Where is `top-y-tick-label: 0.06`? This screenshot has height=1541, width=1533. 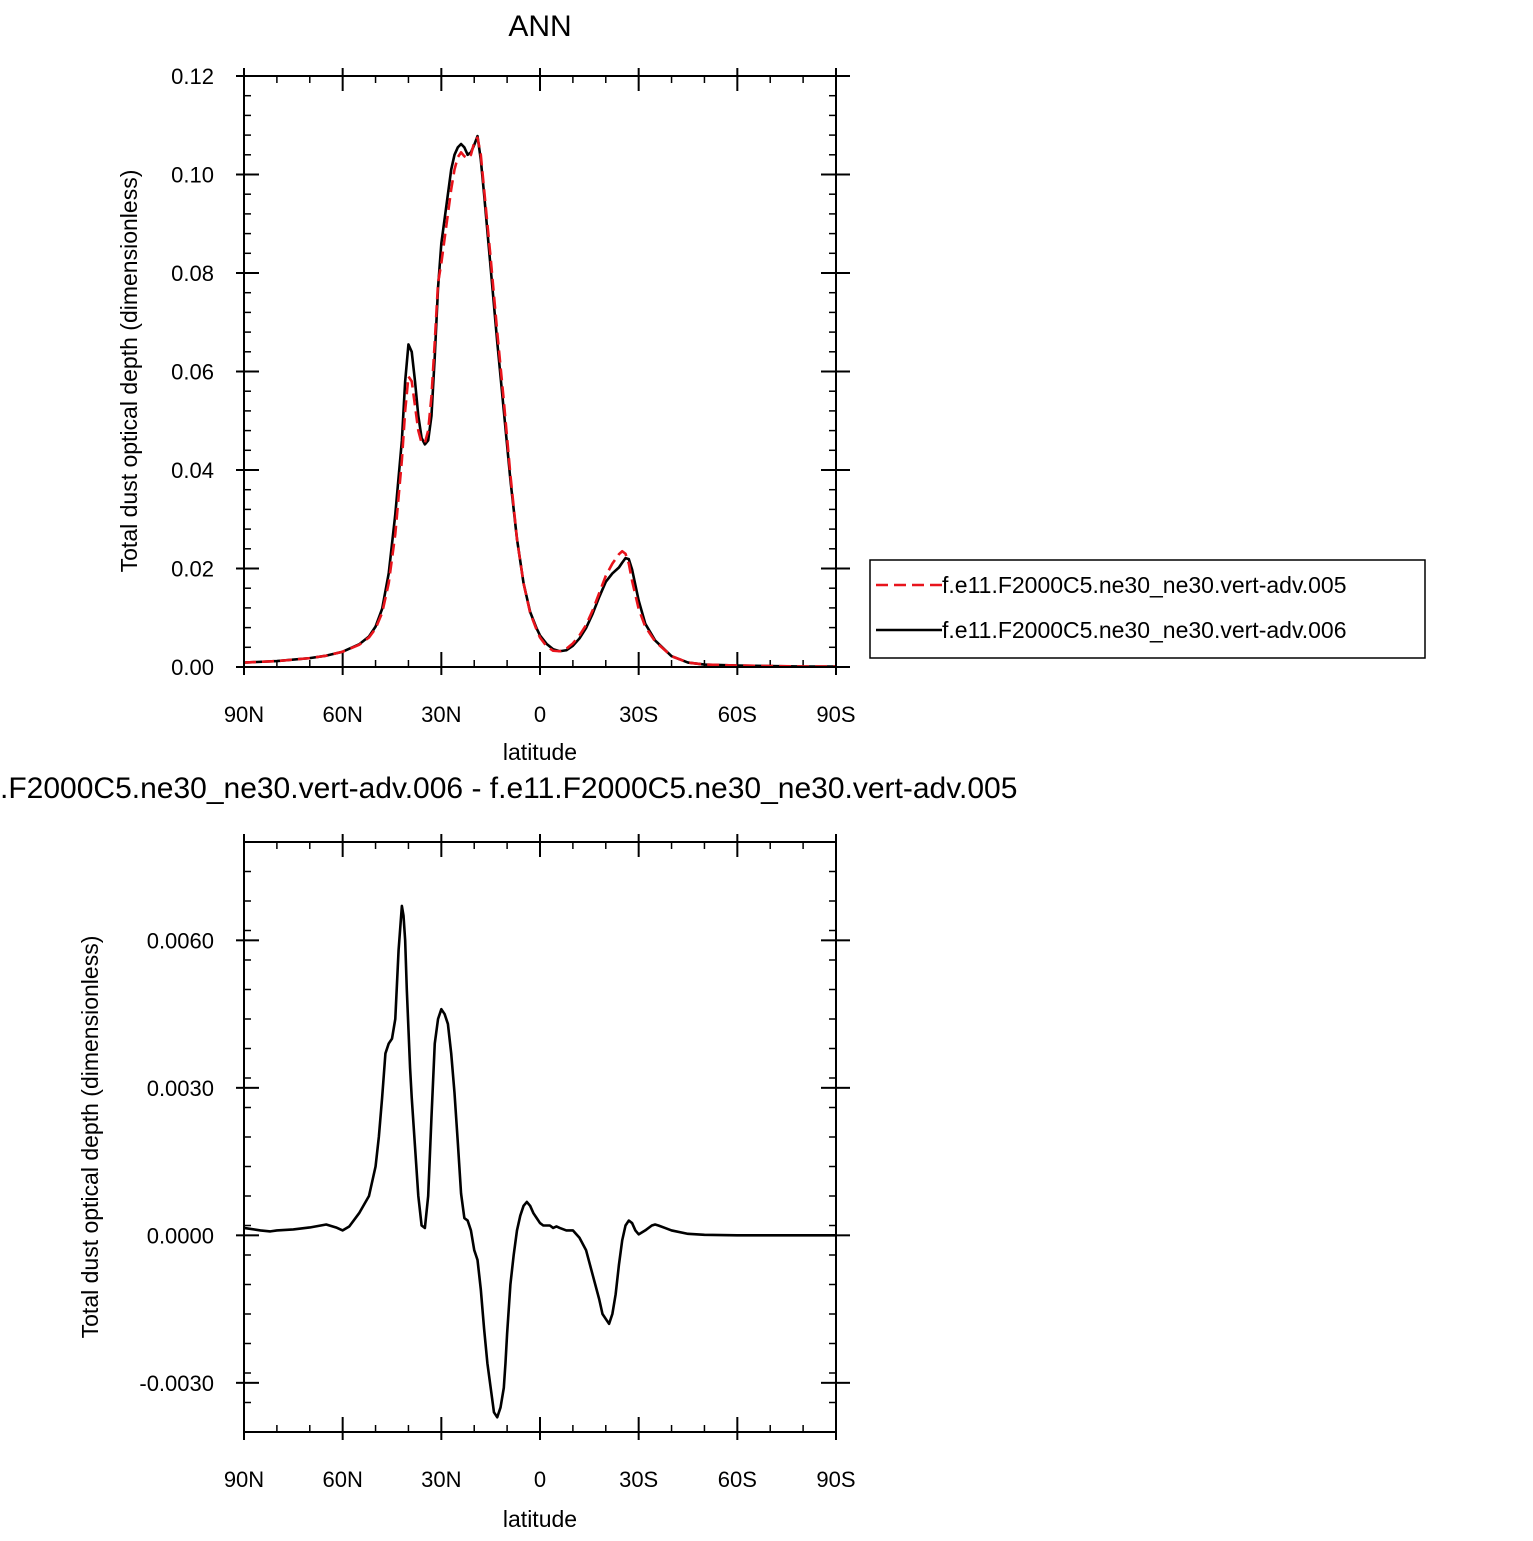 top-y-tick-label: 0.06 is located at coordinates (192, 372).